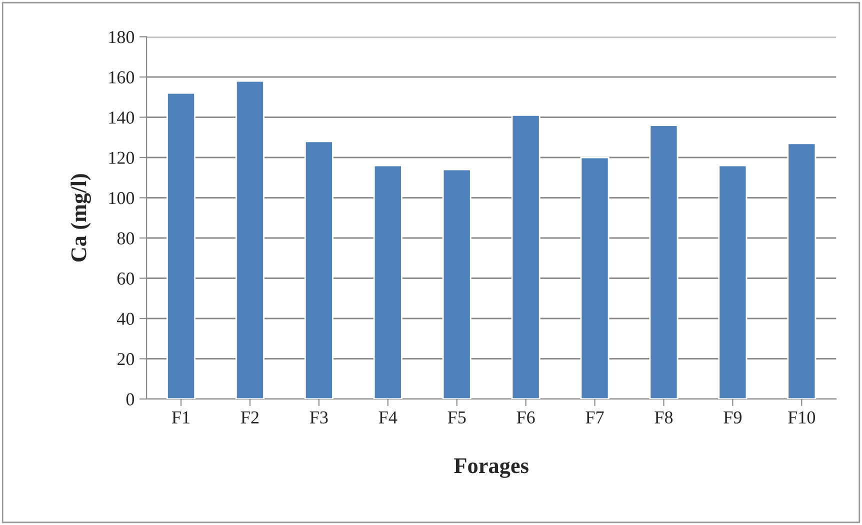 Image resolution: width=862 pixels, height=525 pixels. What do you see at coordinates (125, 359) in the screenshot?
I see `y-tick-label: 20` at bounding box center [125, 359].